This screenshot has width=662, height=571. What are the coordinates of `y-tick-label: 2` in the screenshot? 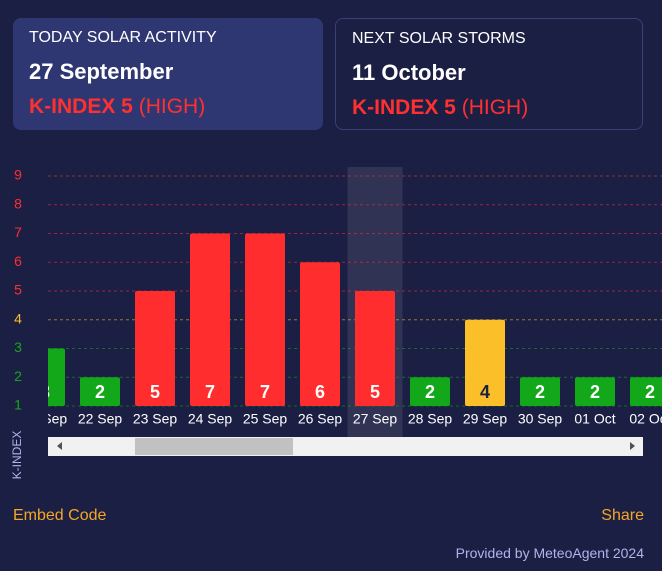 It's located at (18, 376).